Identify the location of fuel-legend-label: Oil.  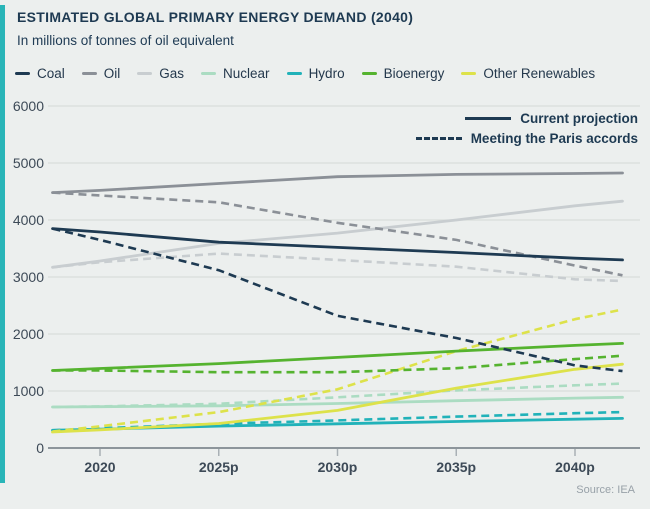
(112, 73).